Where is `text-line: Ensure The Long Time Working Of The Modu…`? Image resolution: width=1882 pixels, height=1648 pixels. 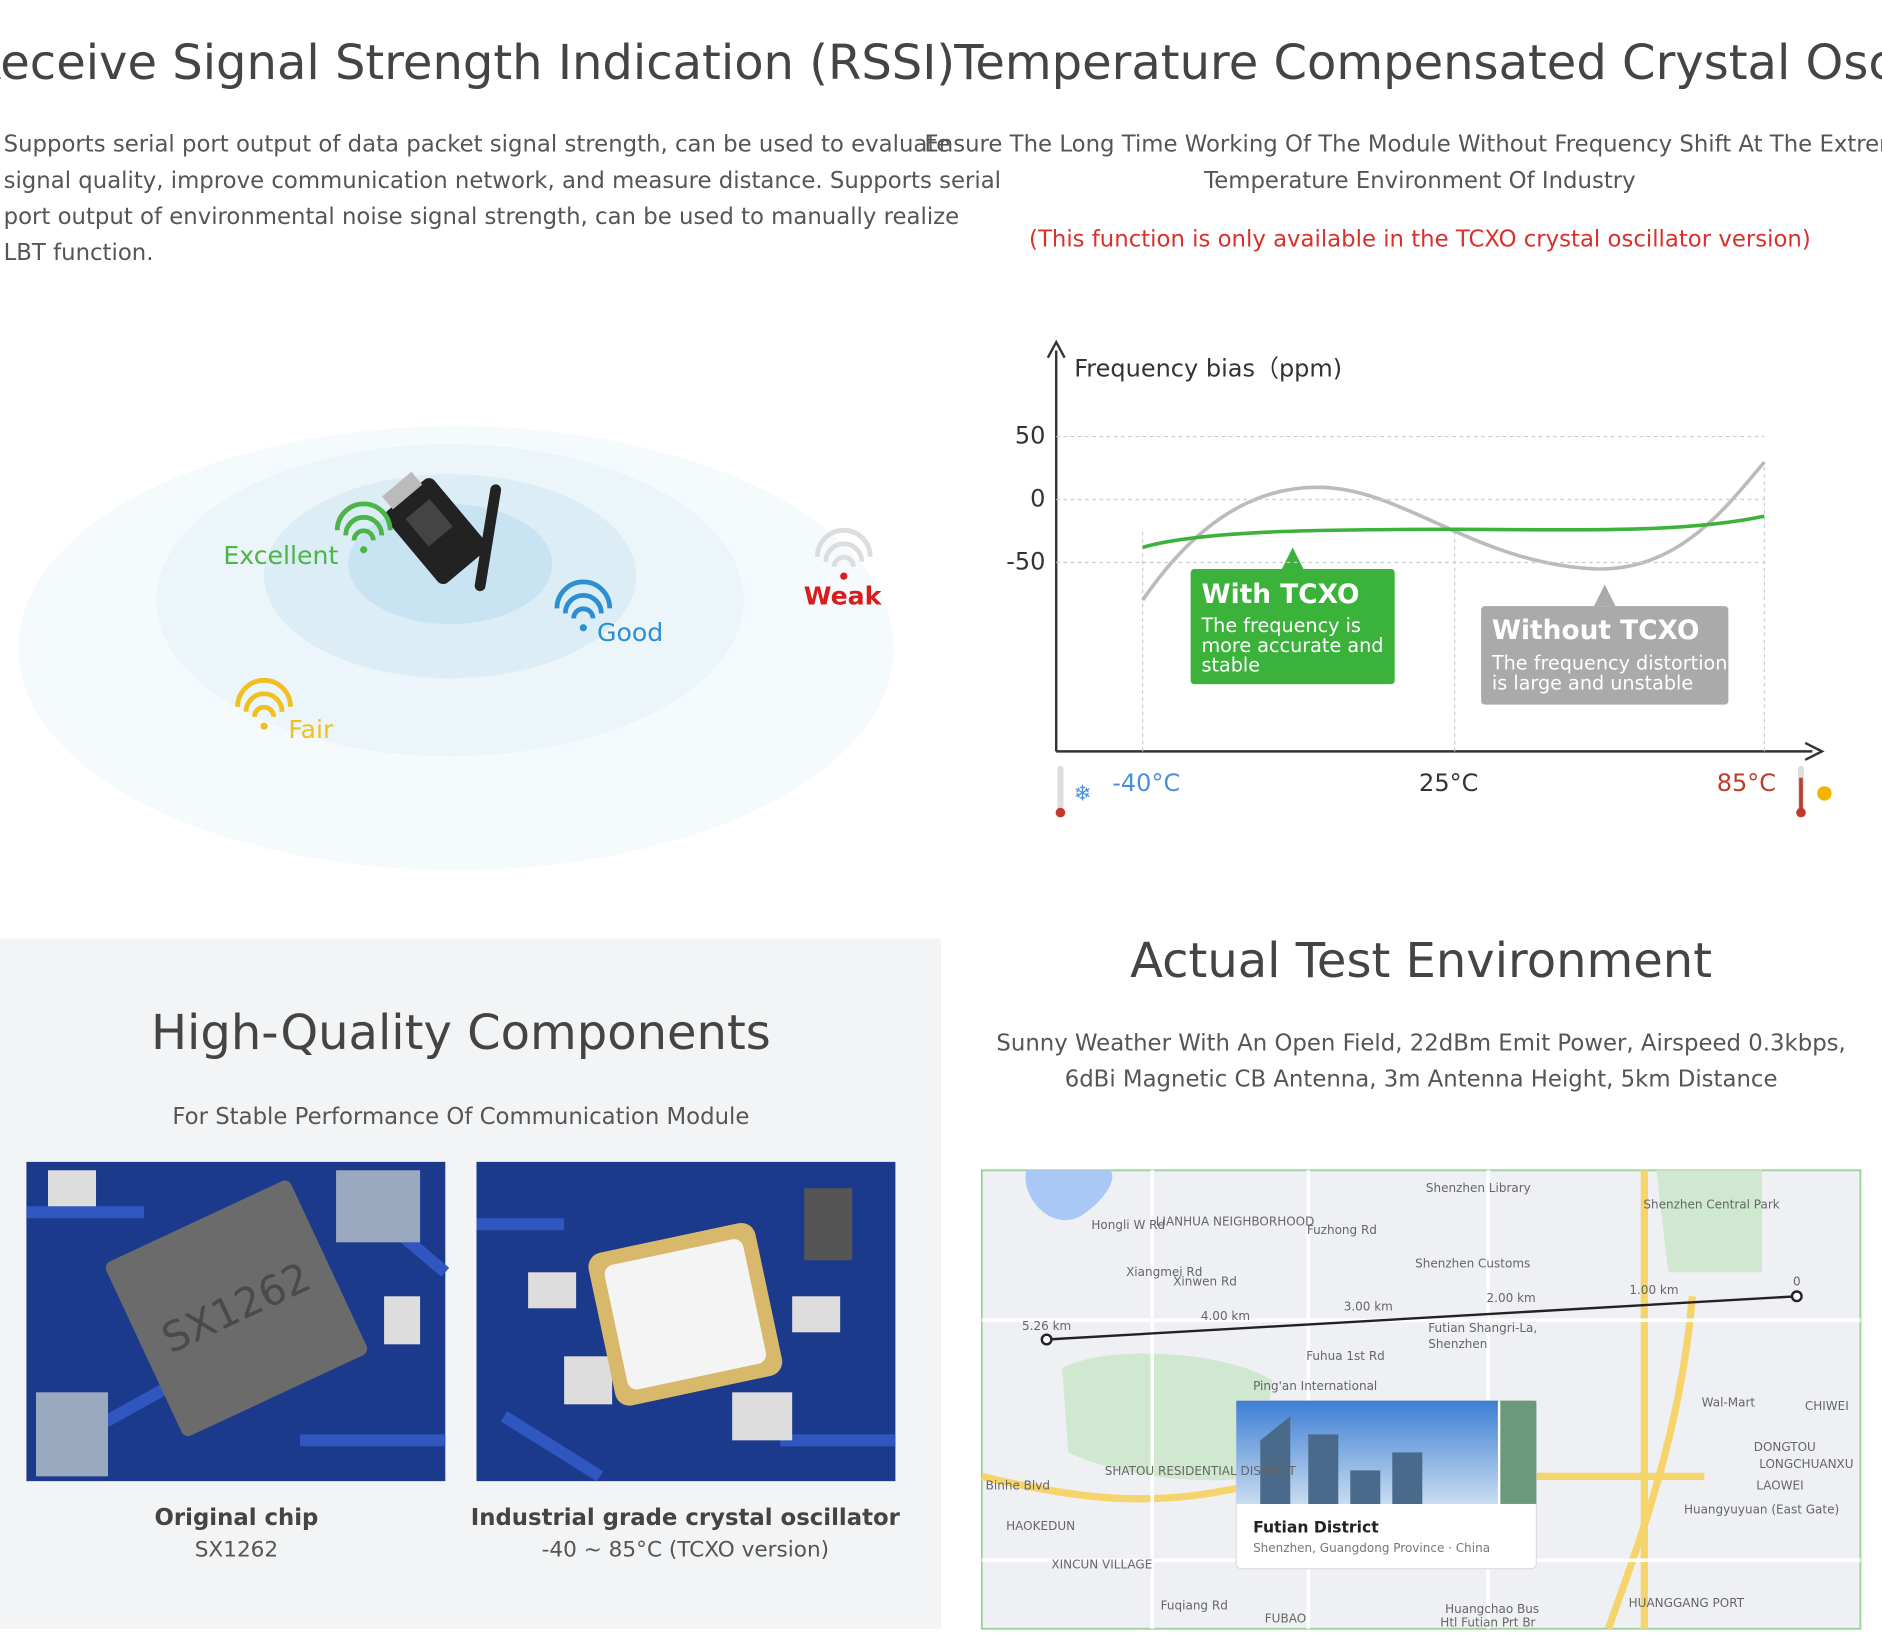
text-line: Ensure The Long Time Working Of The Modu… is located at coordinates (1403, 145).